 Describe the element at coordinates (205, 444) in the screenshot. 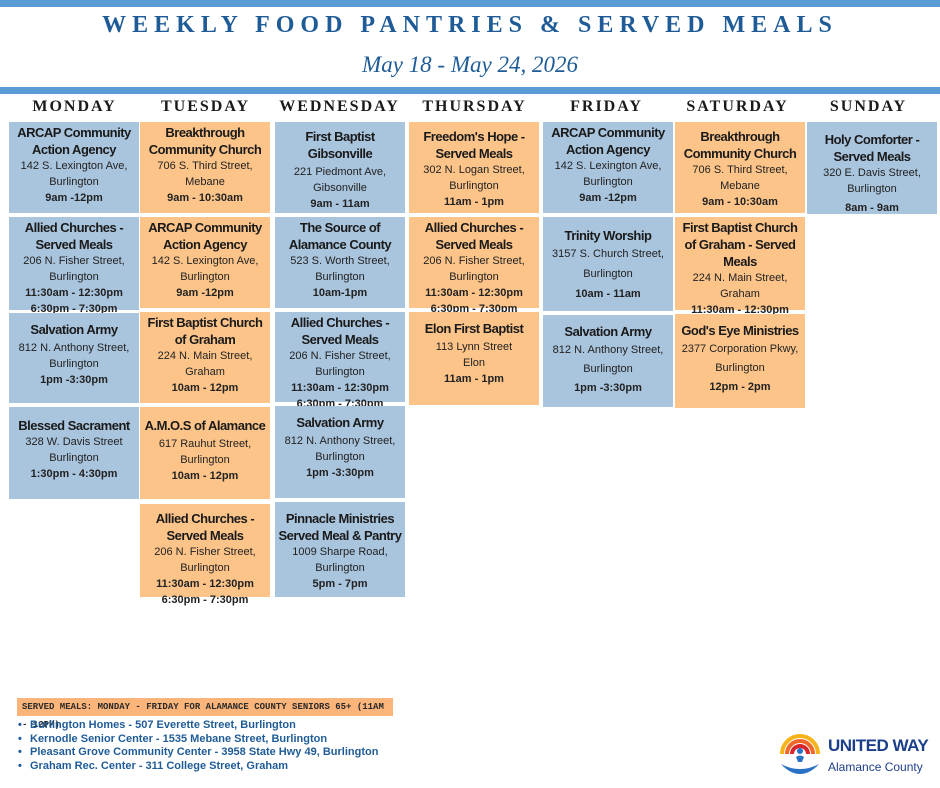

I see `pantry-address: 617 Rauhut Street,` at that location.